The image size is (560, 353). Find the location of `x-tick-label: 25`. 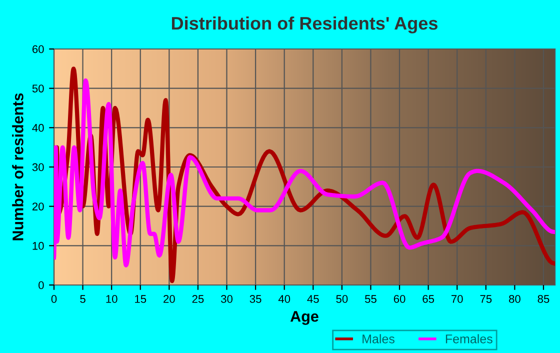

x-tick-label: 25 is located at coordinates (198, 299).